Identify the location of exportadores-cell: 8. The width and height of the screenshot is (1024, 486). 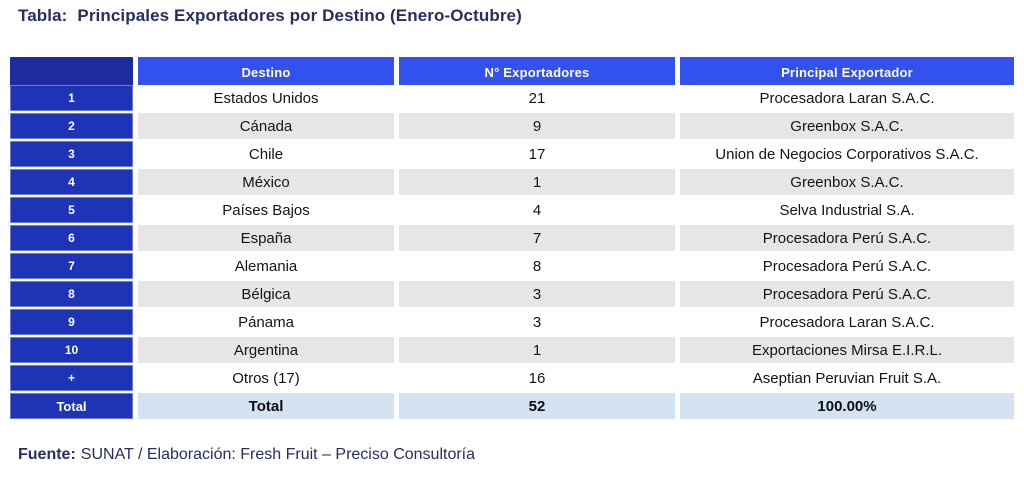
(537, 266).